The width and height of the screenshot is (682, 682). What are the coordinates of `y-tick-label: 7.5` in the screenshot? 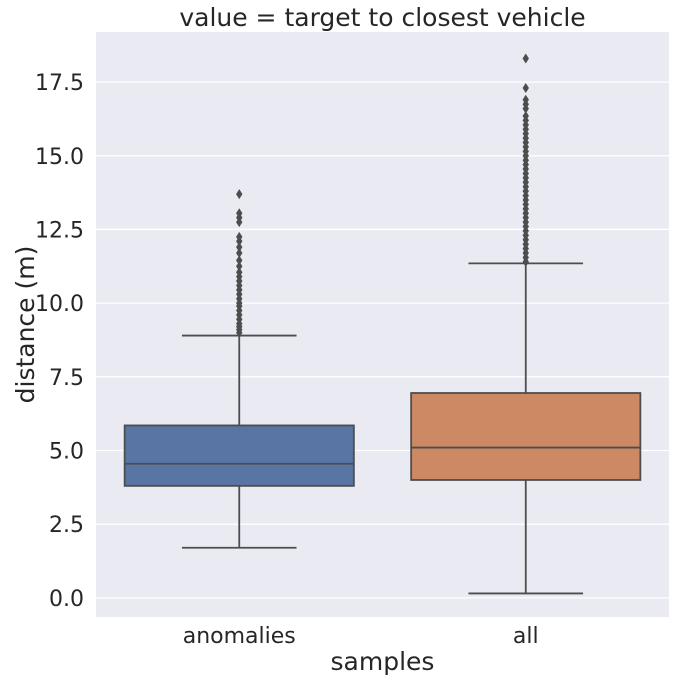 It's located at (66, 378).